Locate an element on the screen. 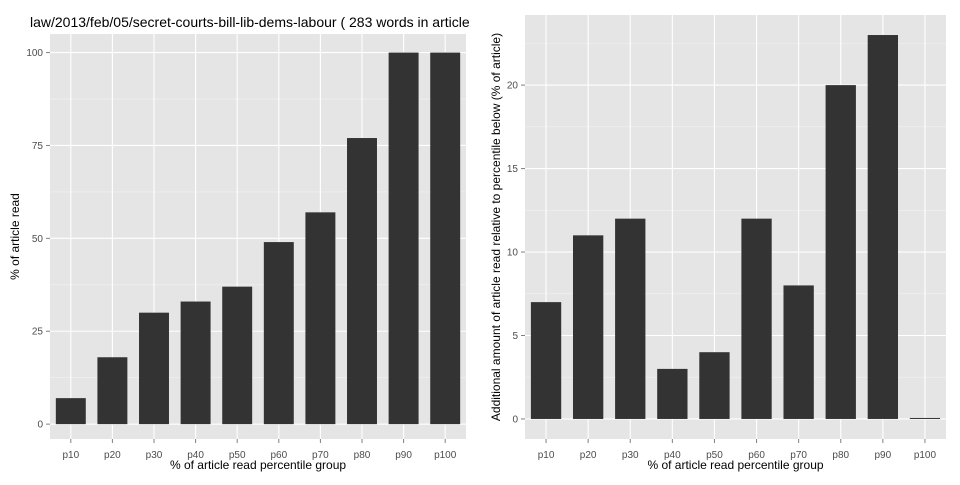 Image resolution: width=960 pixels, height=485 pixels. y-axis-title: % of article read is located at coordinates (15, 236).